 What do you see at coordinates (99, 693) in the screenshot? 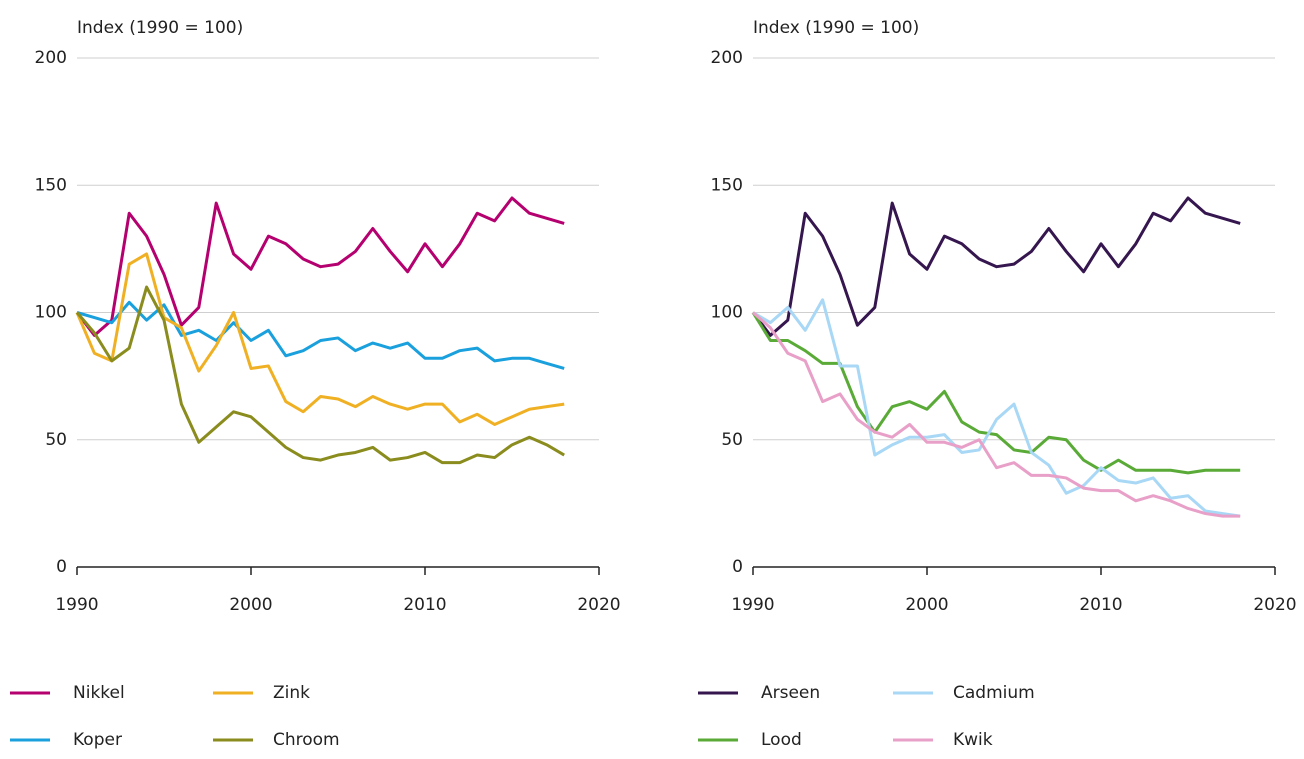
I see `legend-label: Nikkel` at bounding box center [99, 693].